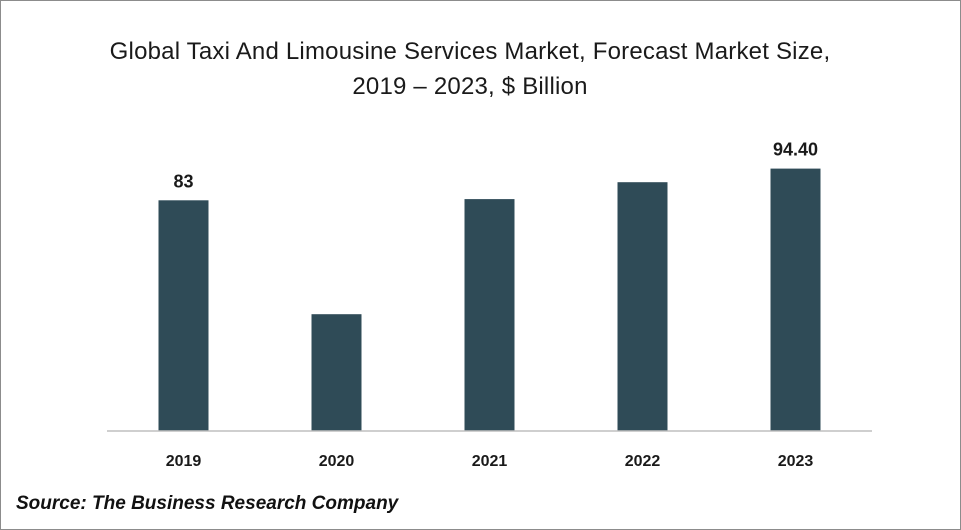  What do you see at coordinates (337, 461) in the screenshot?
I see `x-tick-label-2020: 2020` at bounding box center [337, 461].